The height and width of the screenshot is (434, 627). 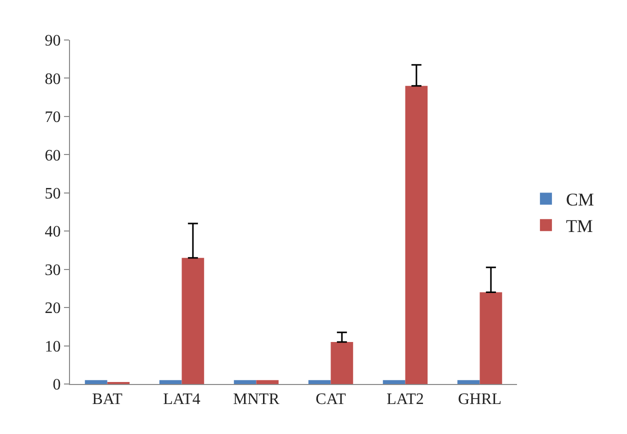 What do you see at coordinates (52, 347) in the screenshot?
I see `y-tick-label: 10` at bounding box center [52, 347].